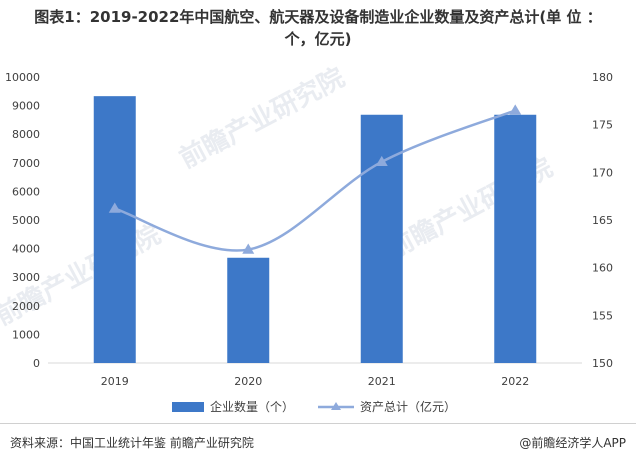 The height and width of the screenshot is (462, 636). I want to click on y-right-tick-label: 155, so click(602, 315).